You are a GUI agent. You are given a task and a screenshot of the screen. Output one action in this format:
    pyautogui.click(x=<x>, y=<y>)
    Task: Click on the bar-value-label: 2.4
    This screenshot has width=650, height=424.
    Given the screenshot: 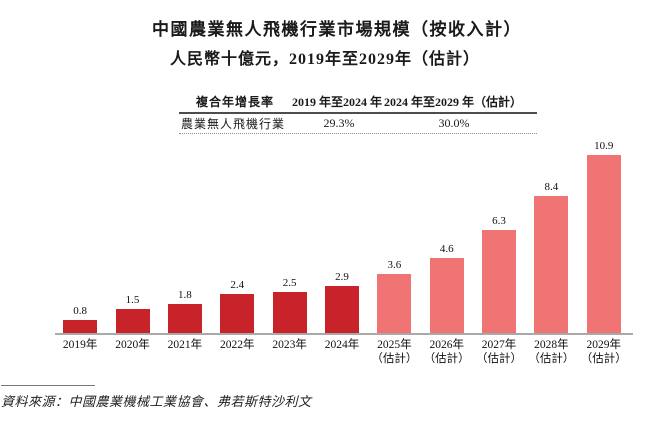 What is the action you would take?
    pyautogui.click(x=237, y=284)
    